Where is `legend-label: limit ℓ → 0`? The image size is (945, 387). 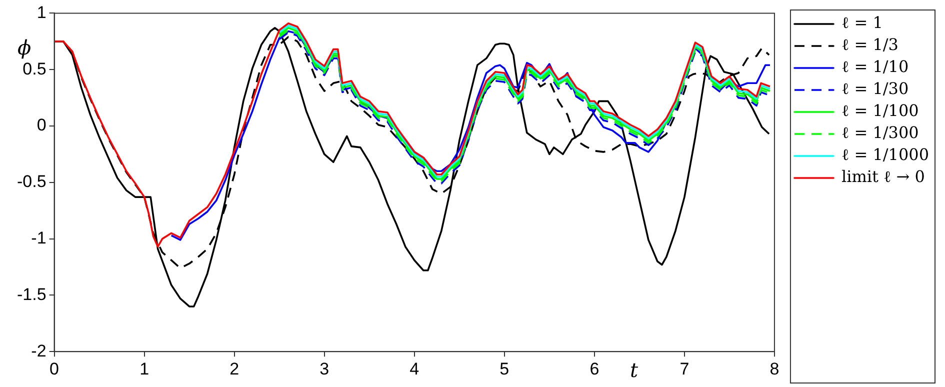
legend-label: limit ℓ → 0 is located at coordinates (883, 176).